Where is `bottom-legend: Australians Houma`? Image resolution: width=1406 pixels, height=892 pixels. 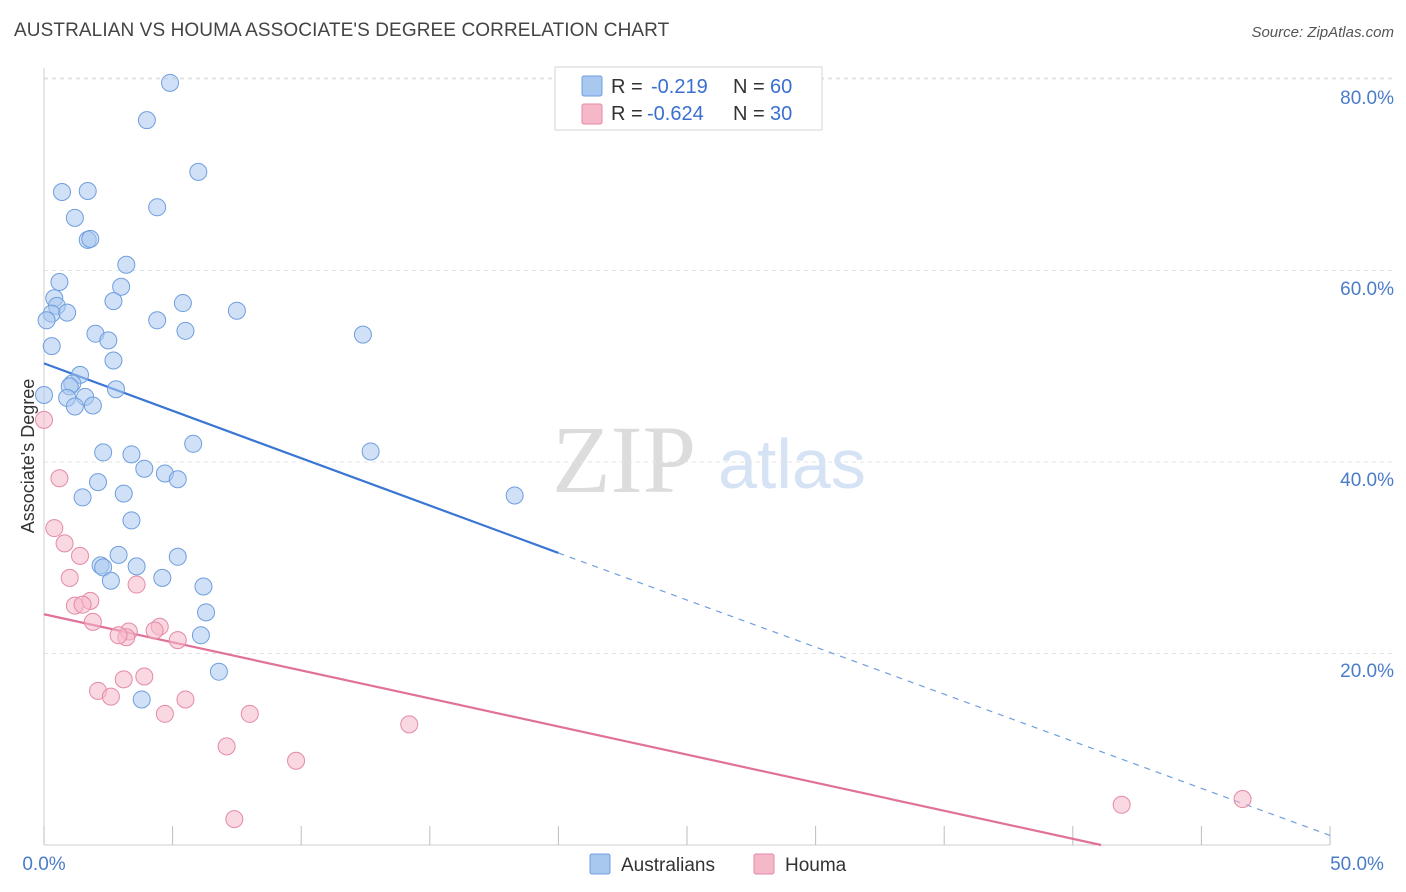
bottom-legend: Australians Houma is located at coordinates (718, 864).